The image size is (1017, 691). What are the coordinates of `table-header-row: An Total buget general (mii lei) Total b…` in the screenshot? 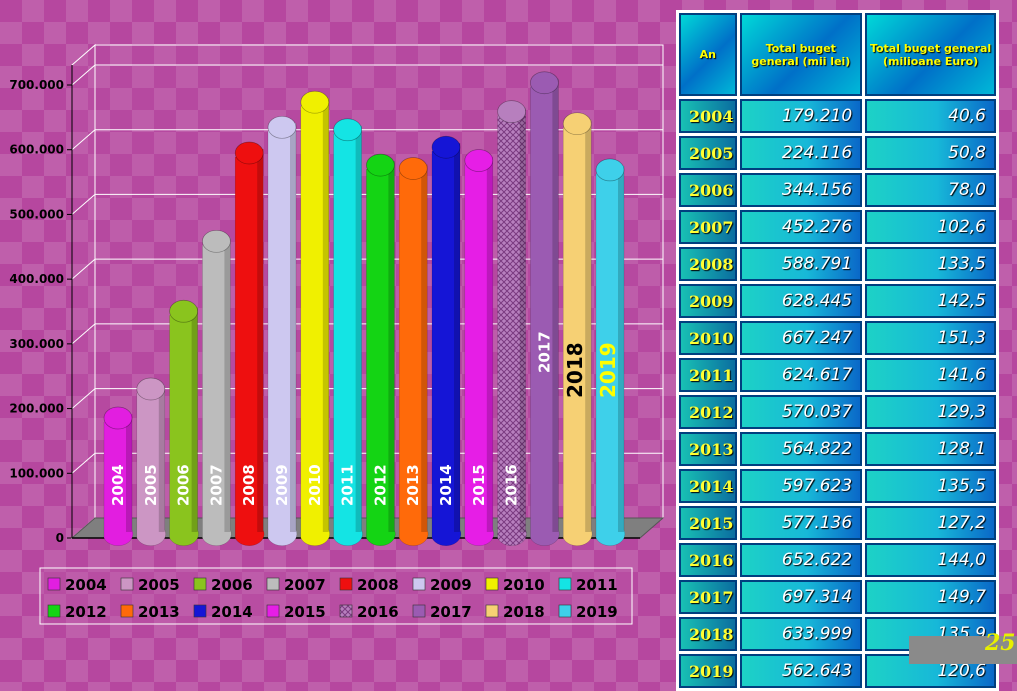 It's located at (837, 54).